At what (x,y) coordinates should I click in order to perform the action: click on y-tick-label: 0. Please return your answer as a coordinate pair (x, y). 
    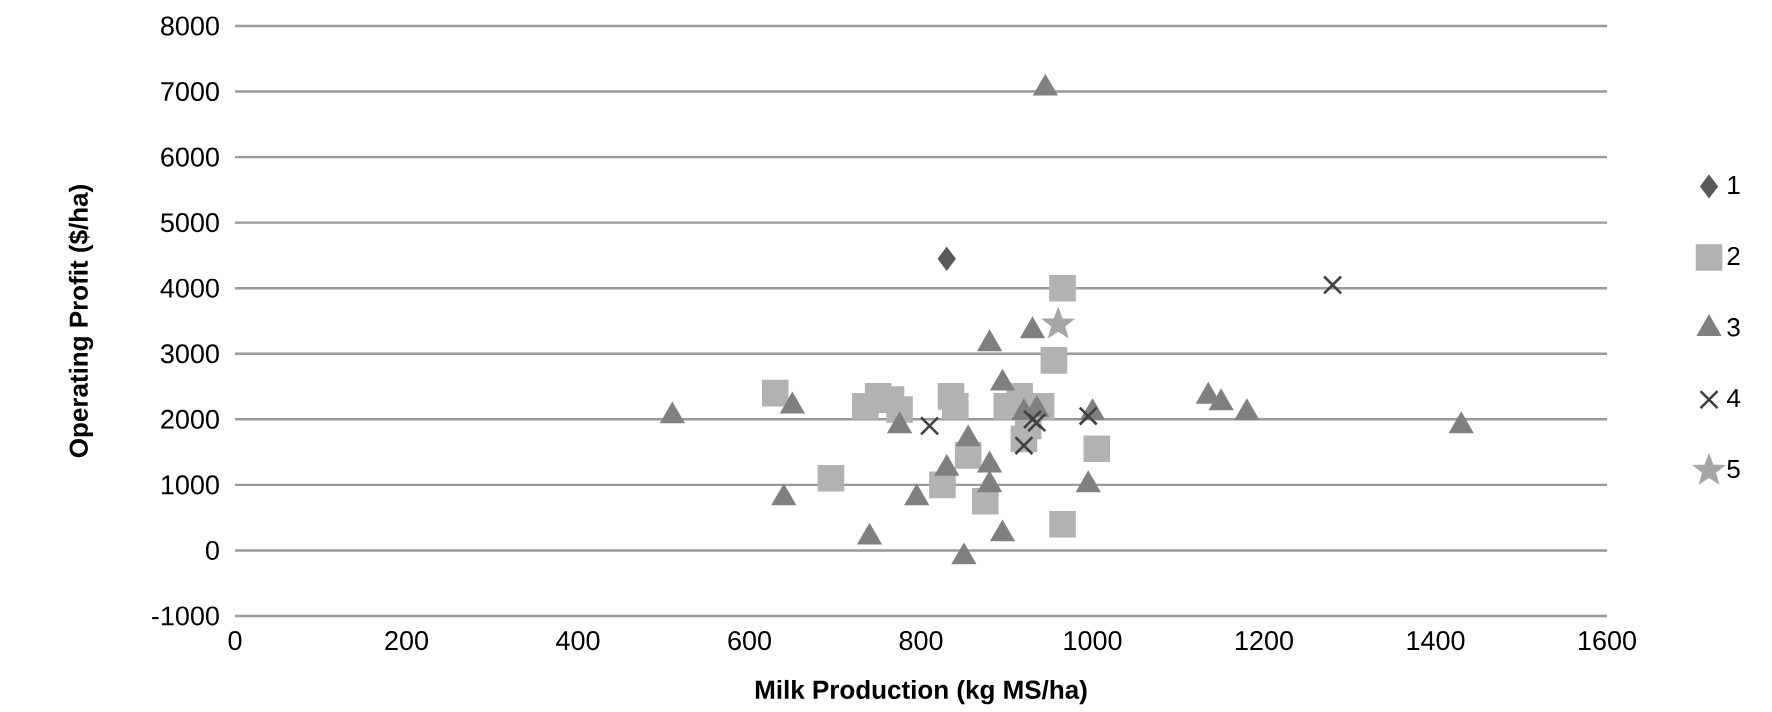
    Looking at the image, I should click on (212, 550).